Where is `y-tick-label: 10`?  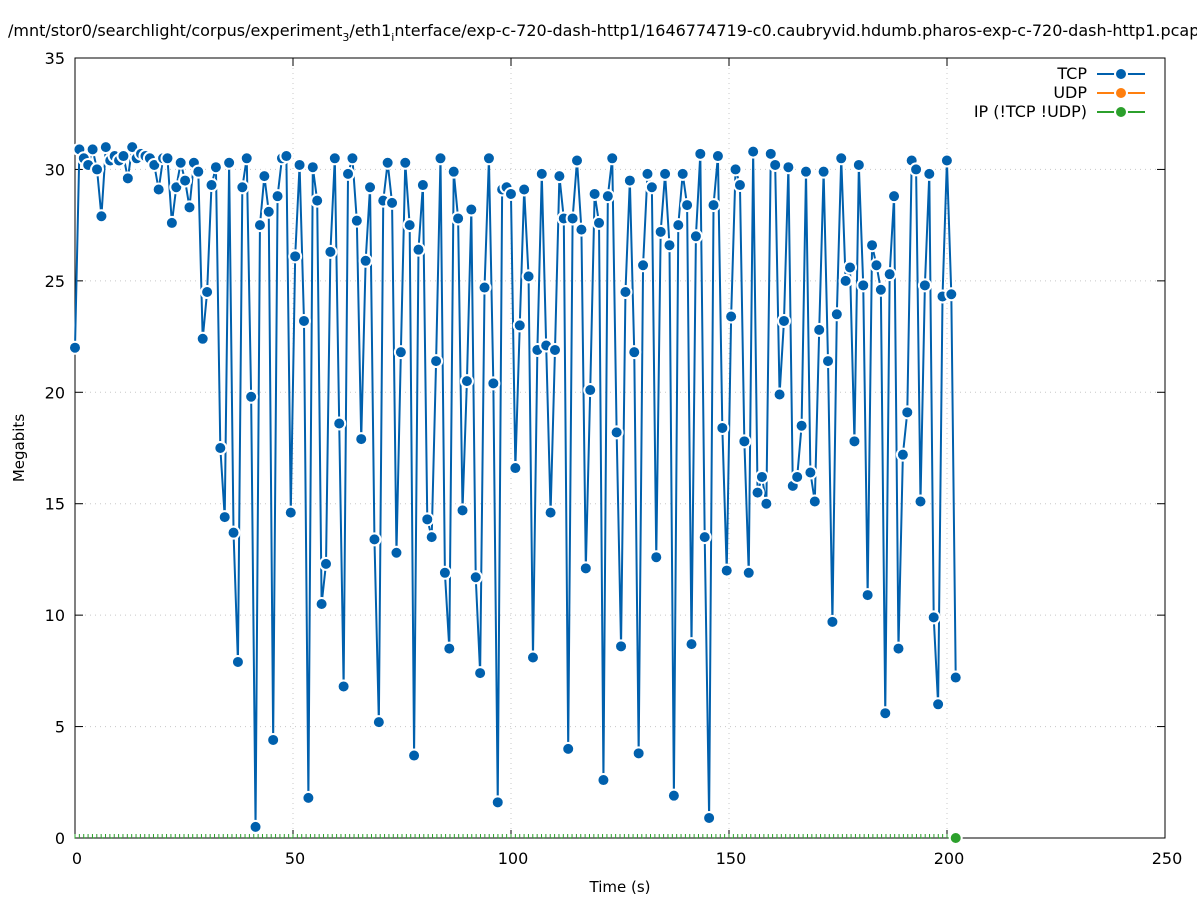 y-tick-label: 10 is located at coordinates (55, 615).